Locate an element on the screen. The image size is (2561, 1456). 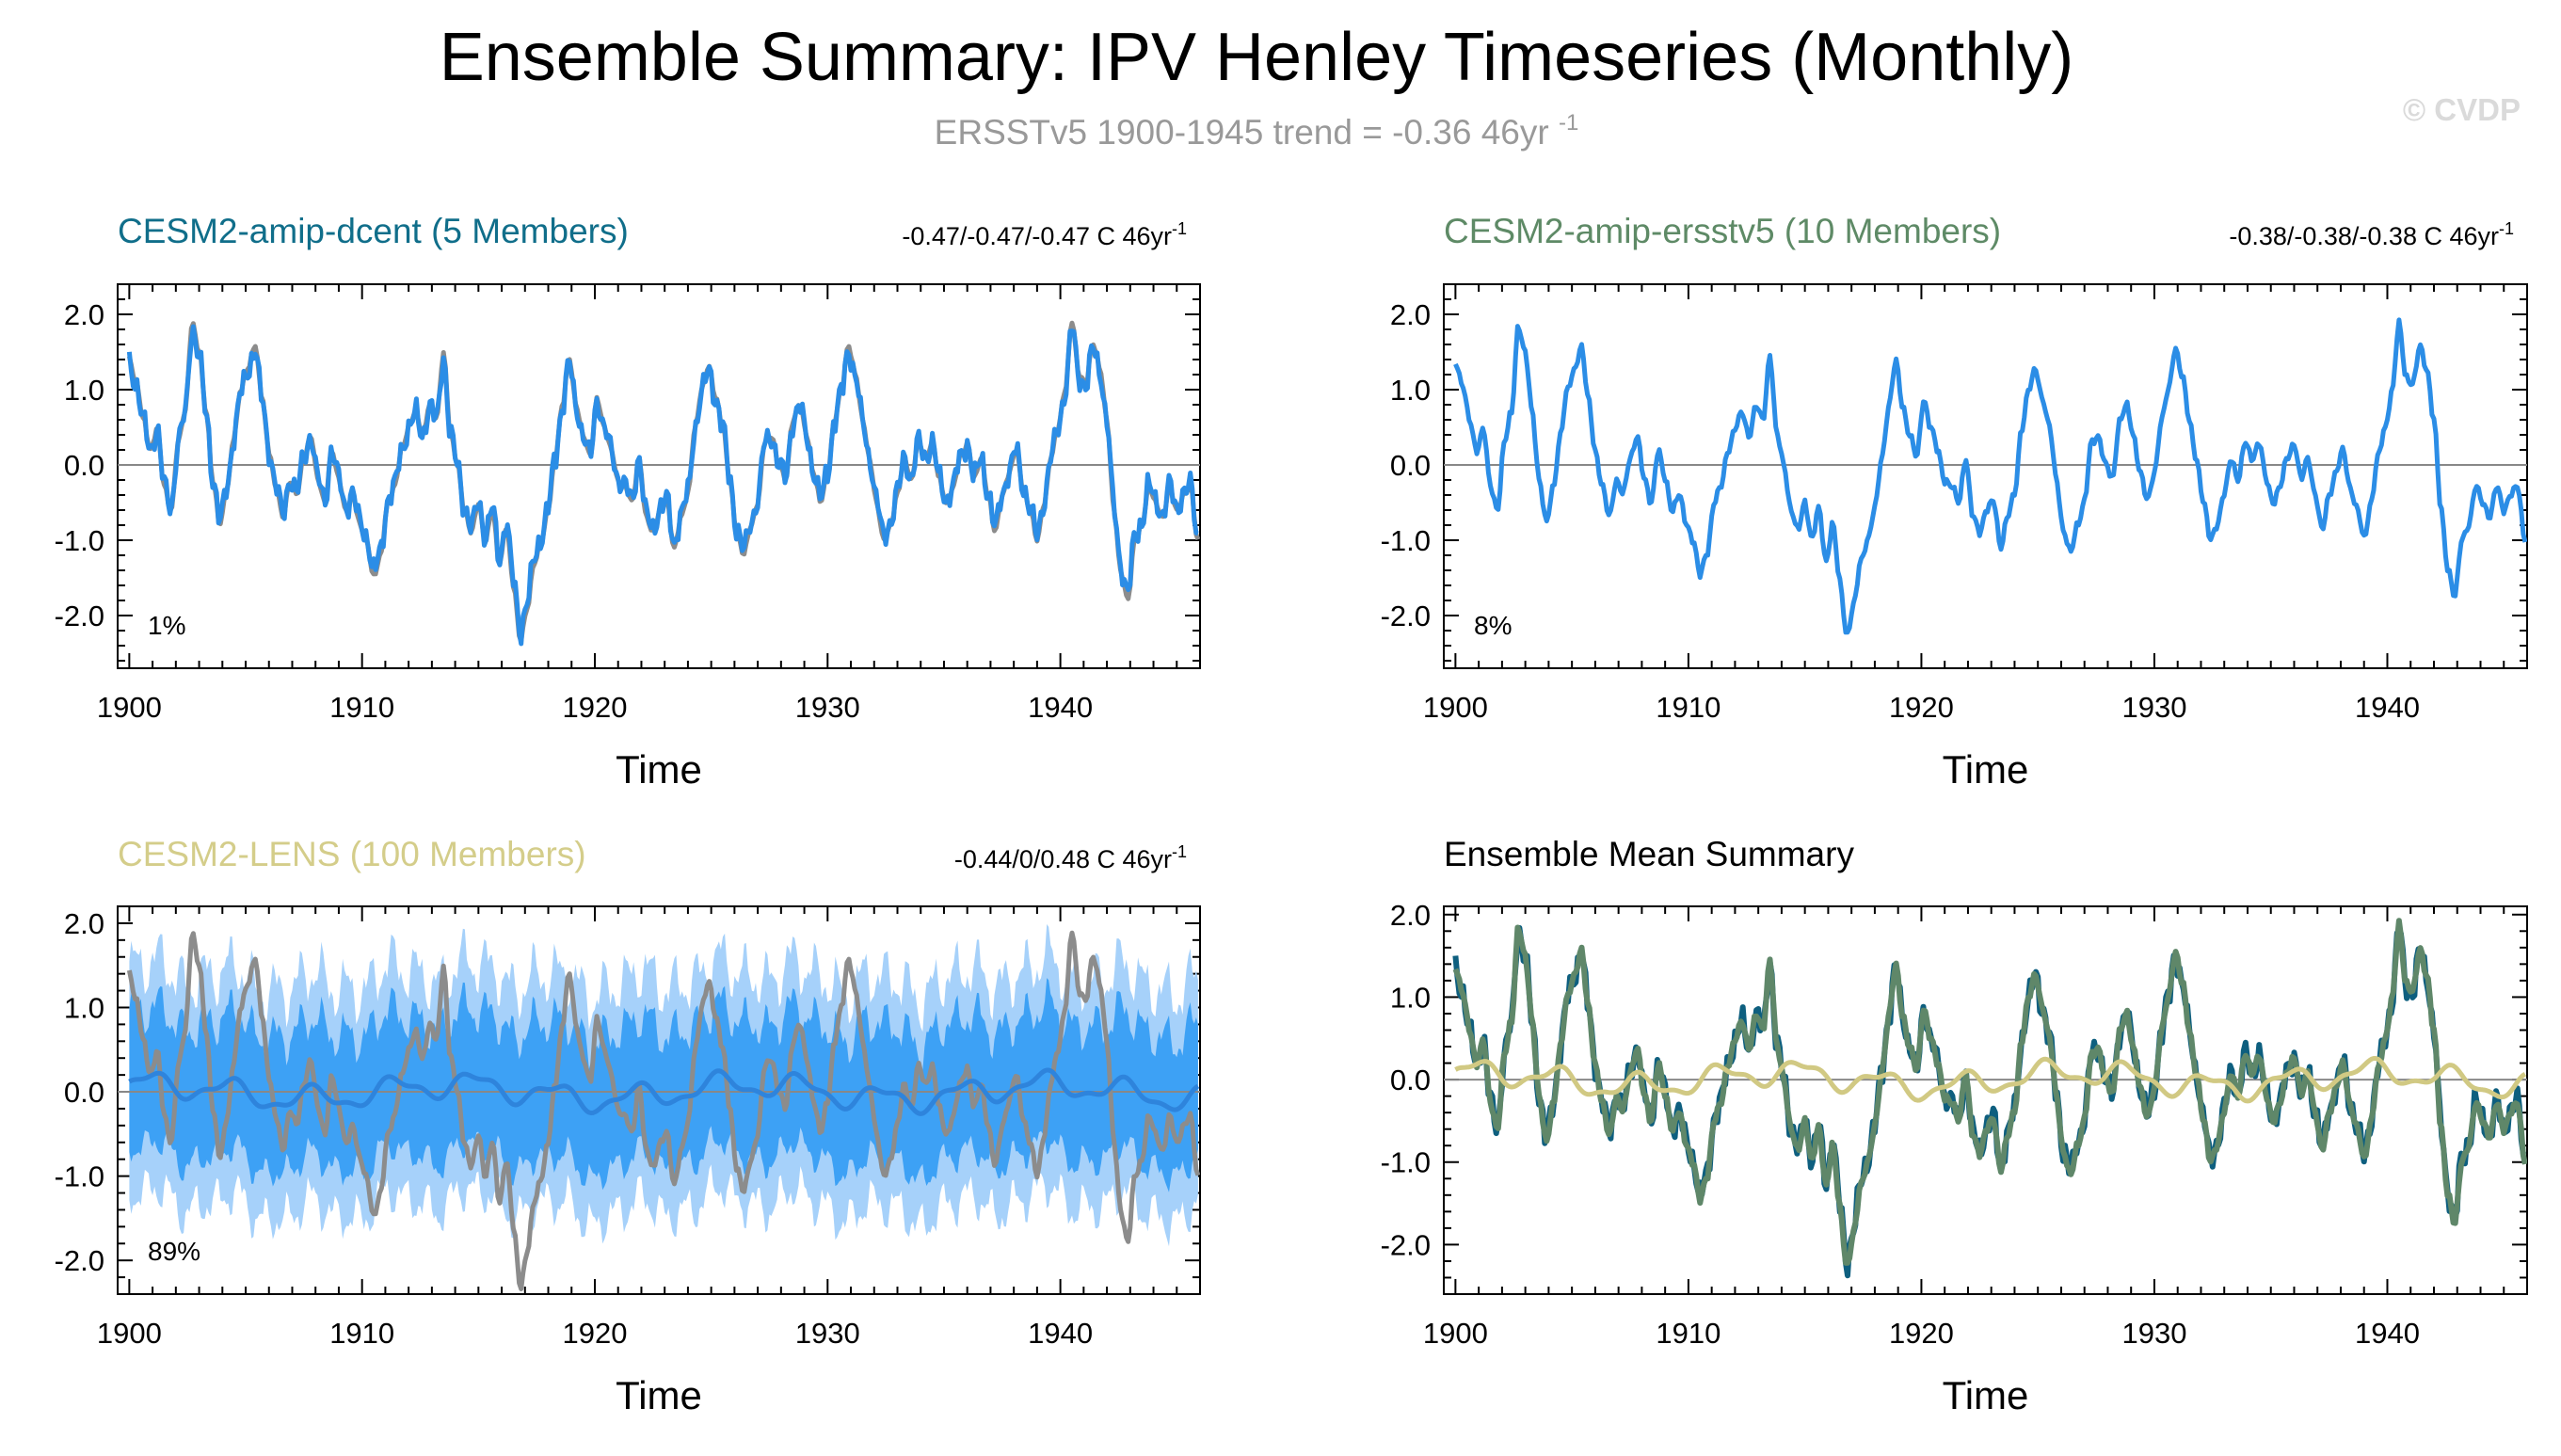
percentile-label: 8% is located at coordinates (1493, 625).